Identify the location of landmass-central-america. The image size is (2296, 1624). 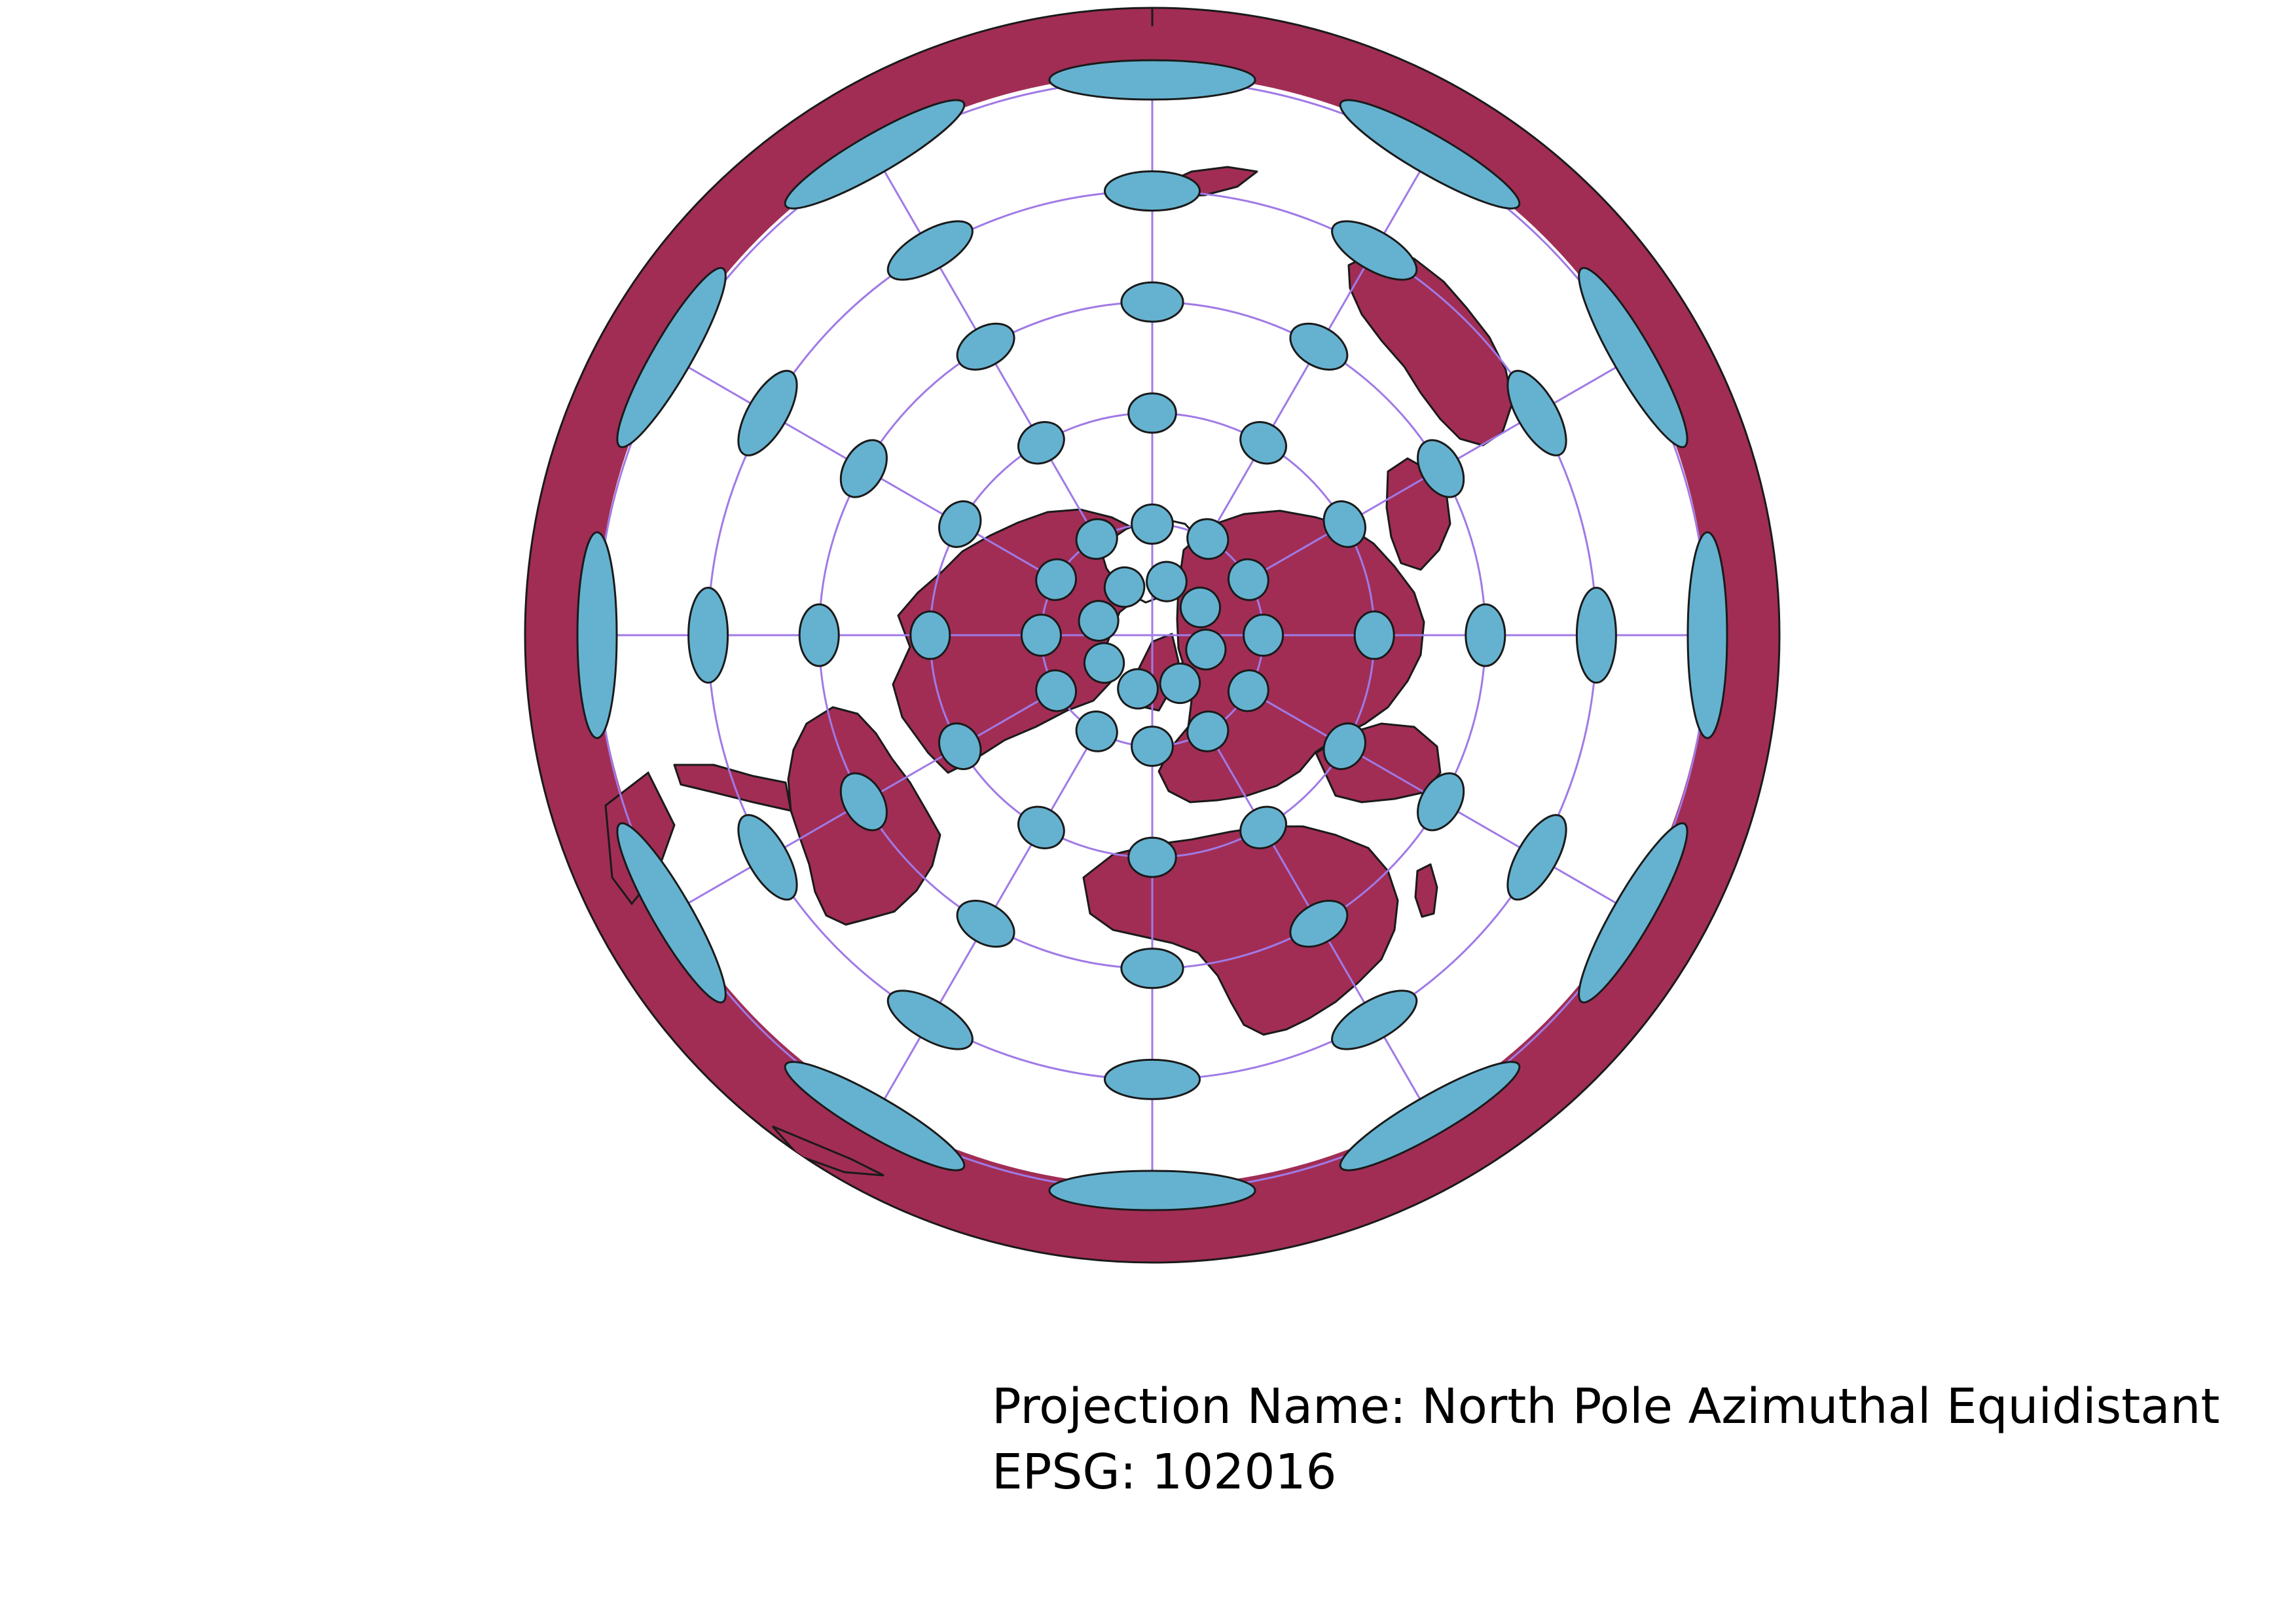
(732, 788).